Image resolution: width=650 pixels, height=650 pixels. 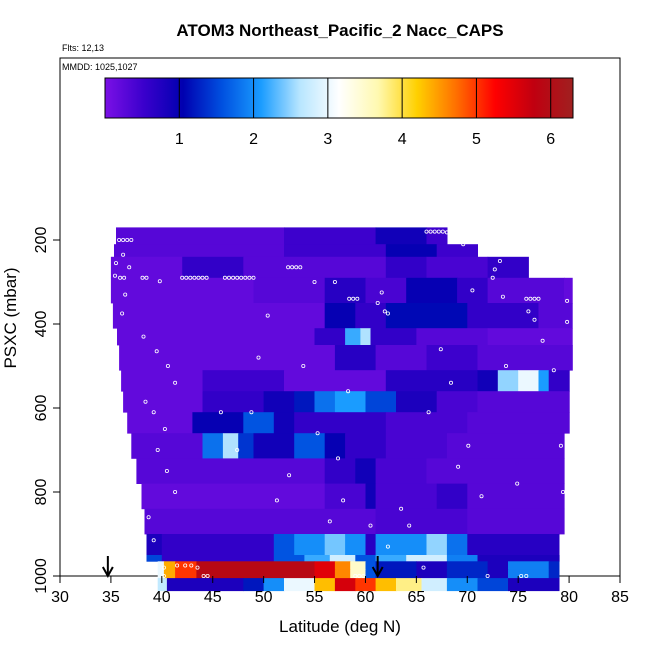 What do you see at coordinates (100, 67) in the screenshot?
I see `date-note: MMDD: 1025,1027` at bounding box center [100, 67].